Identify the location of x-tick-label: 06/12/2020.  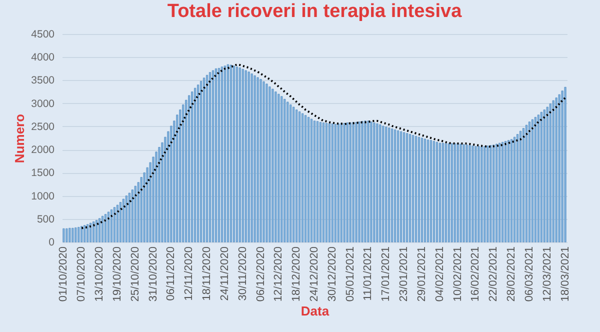
(260, 274).